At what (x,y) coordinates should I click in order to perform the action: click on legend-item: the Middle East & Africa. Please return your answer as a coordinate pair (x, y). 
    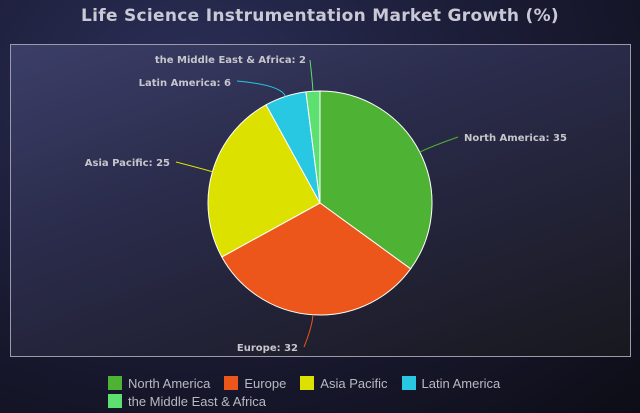
    Looking at the image, I should click on (187, 401).